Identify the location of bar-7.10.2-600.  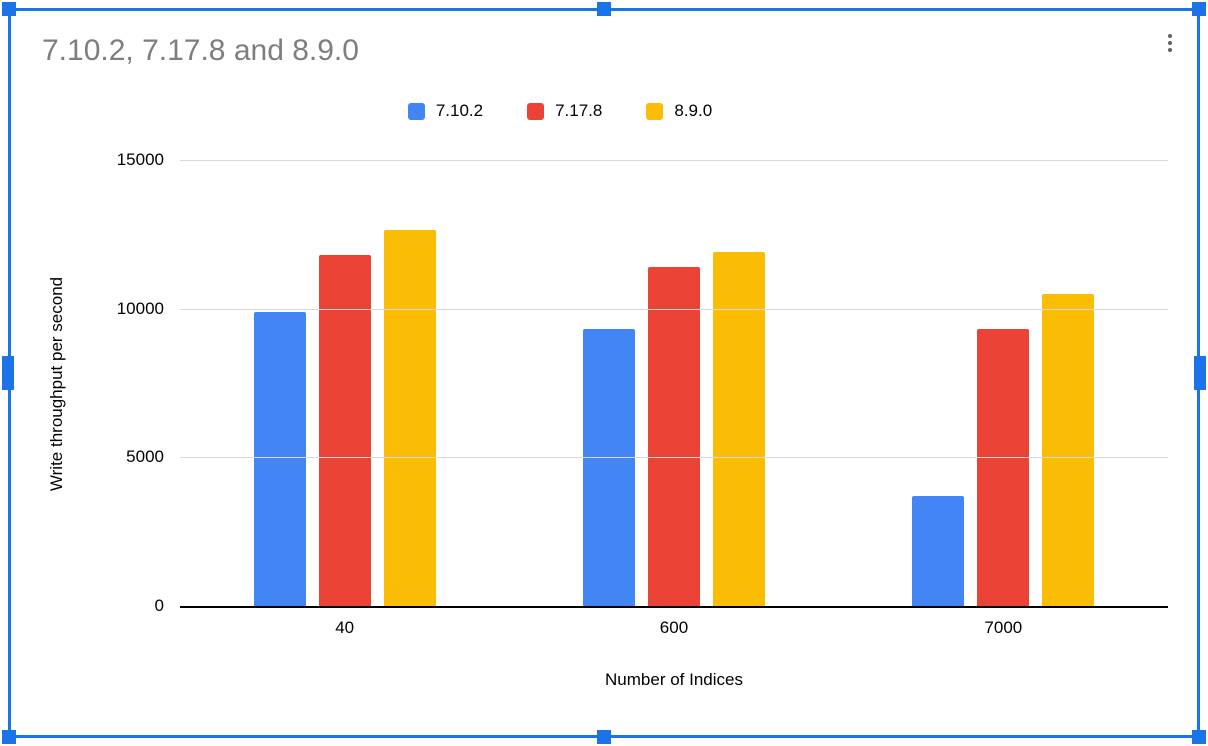
(608, 467).